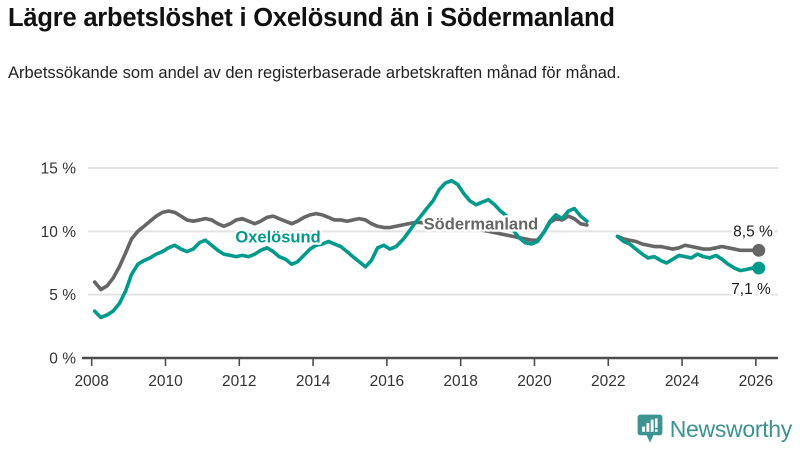 Image resolution: width=800 pixels, height=450 pixels. What do you see at coordinates (751, 289) in the screenshot?
I see `end-value-label-oxelosund: 7,1 %` at bounding box center [751, 289].